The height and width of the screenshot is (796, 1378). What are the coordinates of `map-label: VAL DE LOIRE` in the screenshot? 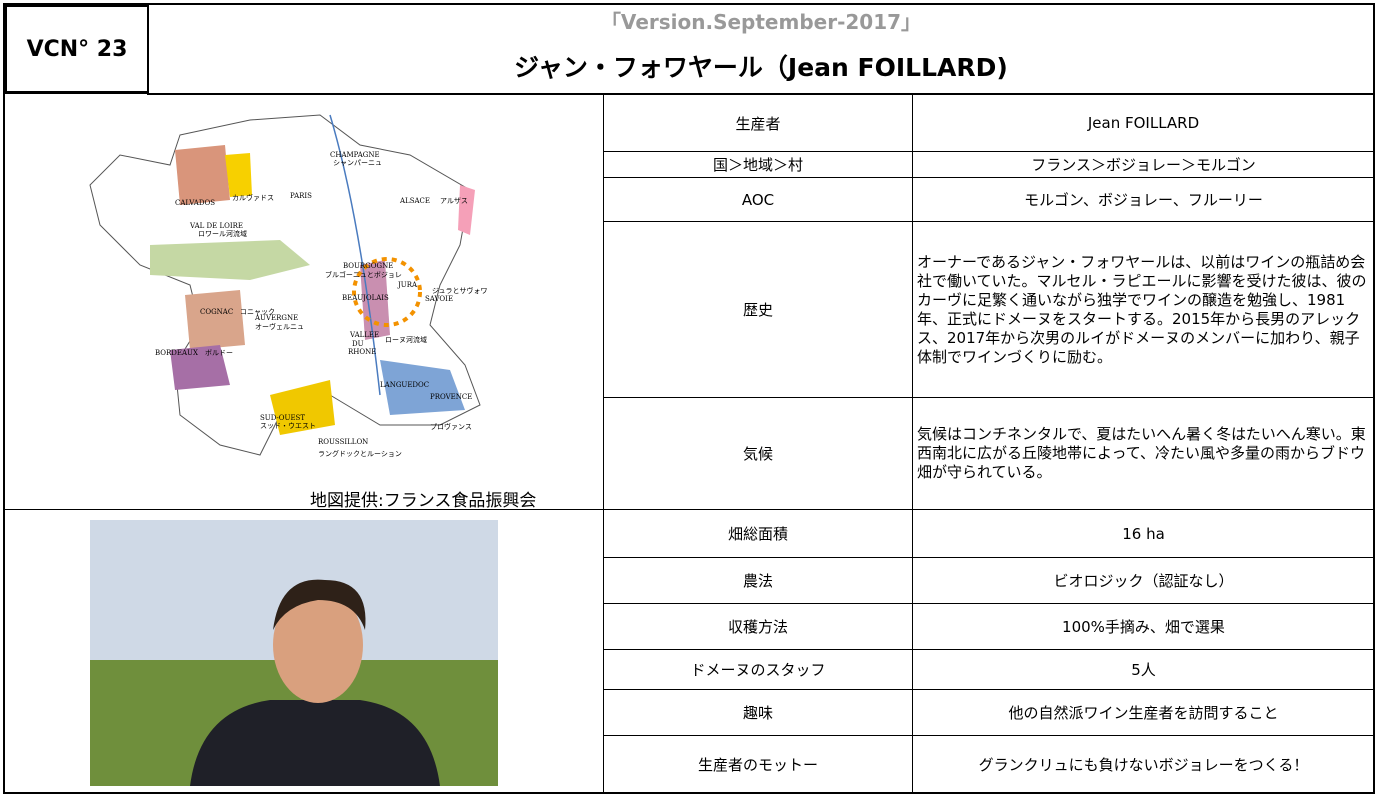 It's located at (216, 226).